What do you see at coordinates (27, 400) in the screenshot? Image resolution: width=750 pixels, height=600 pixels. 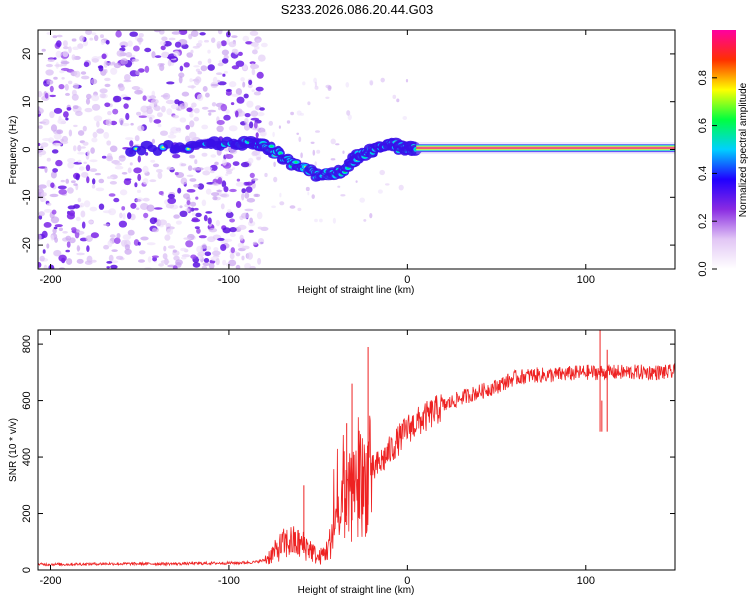 I see `y-tick-label: 600` at bounding box center [27, 400].